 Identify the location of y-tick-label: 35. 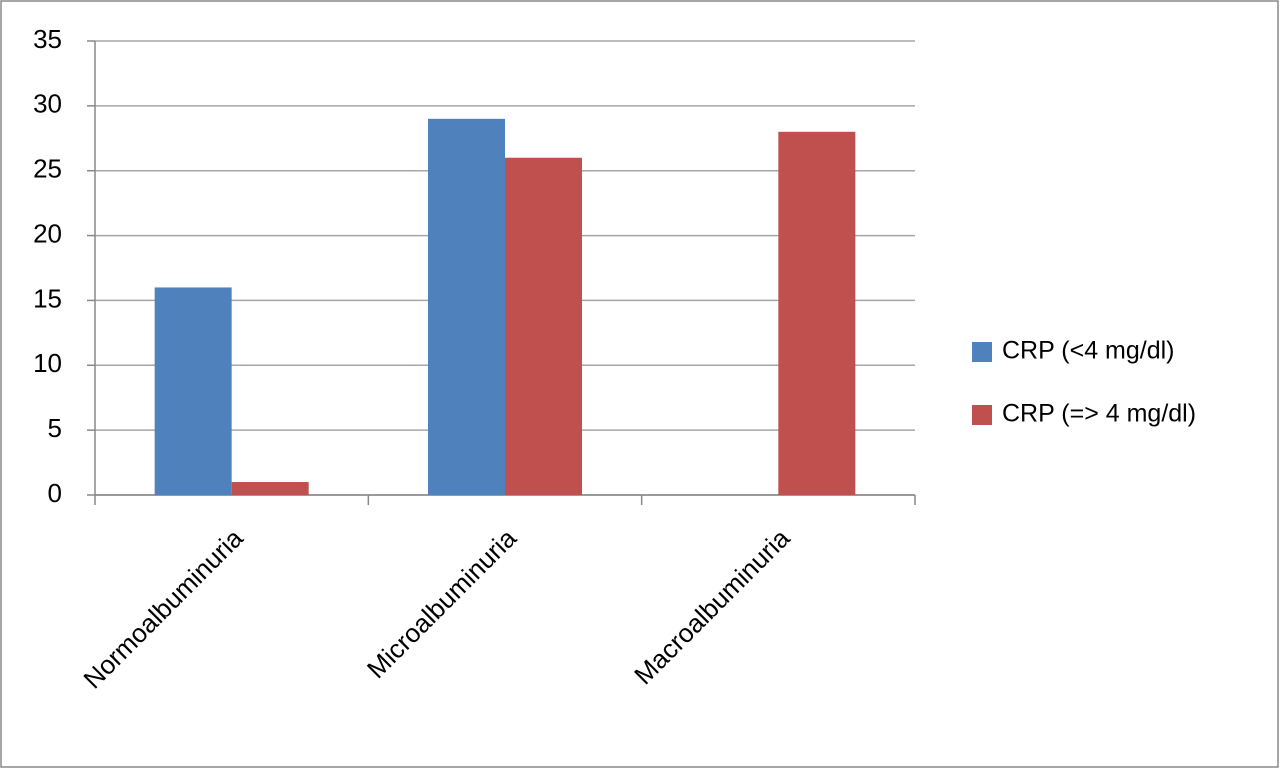
(47, 39).